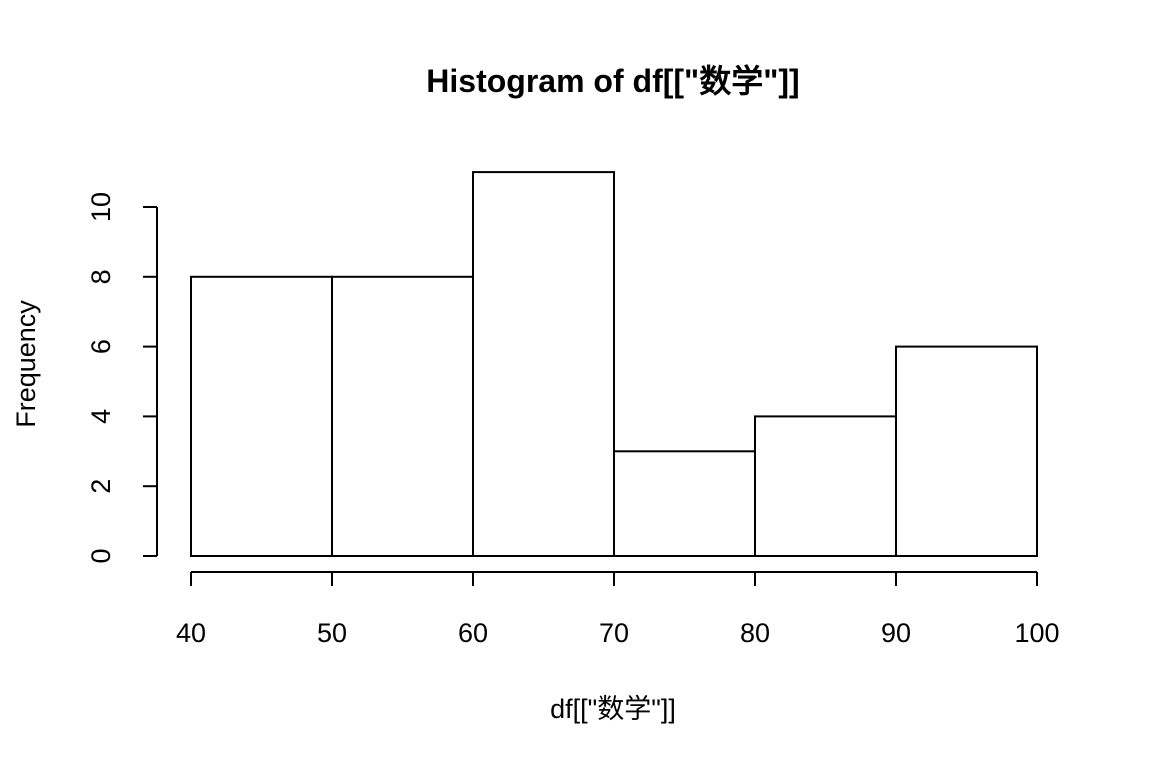 This screenshot has width=1152, height=768. Describe the element at coordinates (101, 416) in the screenshot. I see `y-tick-label-4: 4` at that location.